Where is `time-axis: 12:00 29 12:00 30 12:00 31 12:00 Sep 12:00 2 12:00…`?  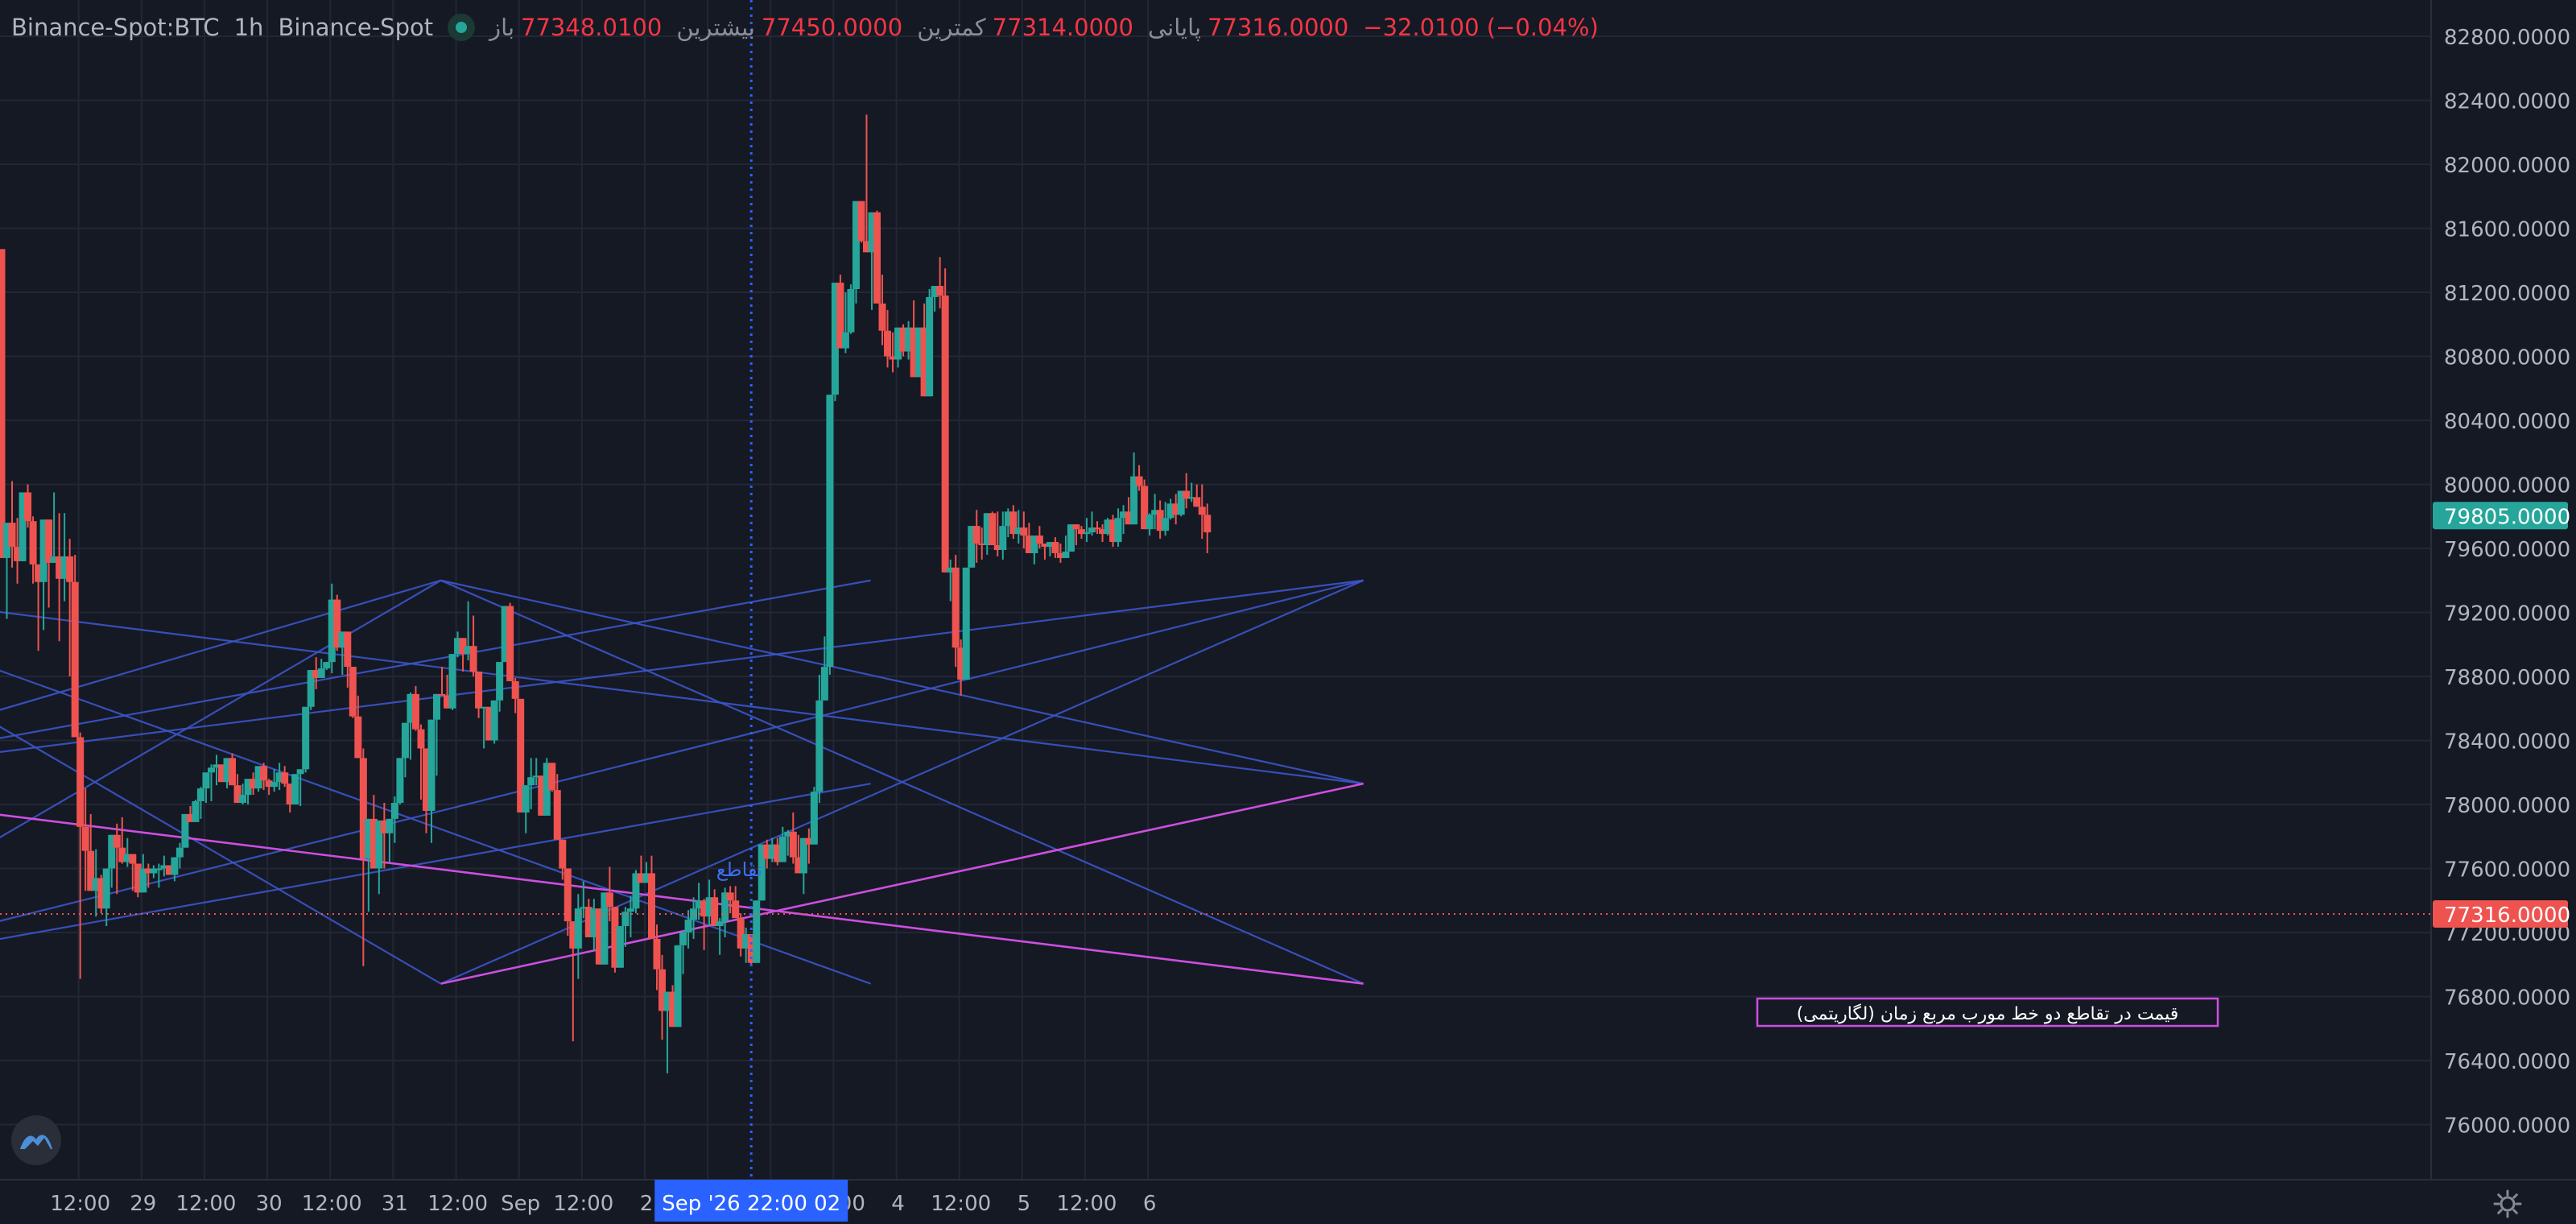 time-axis: 12:00 29 12:00 30 12:00 31 12:00 Sep 12:00 2 12:00… is located at coordinates (1288, 1201).